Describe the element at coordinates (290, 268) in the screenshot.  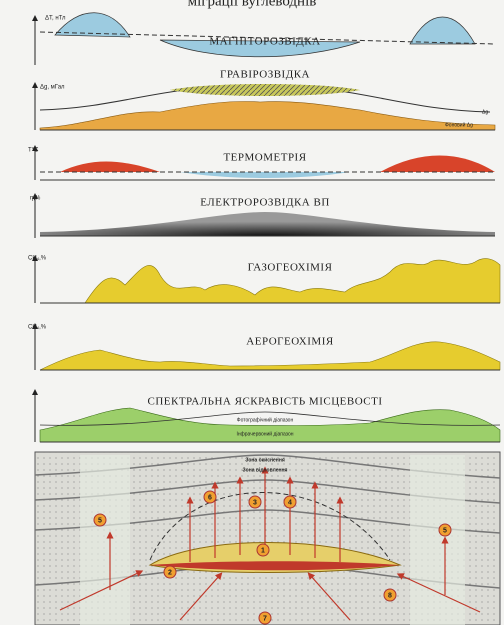
I see `label: ГАЗОГЕОХІМІЯ` at that location.